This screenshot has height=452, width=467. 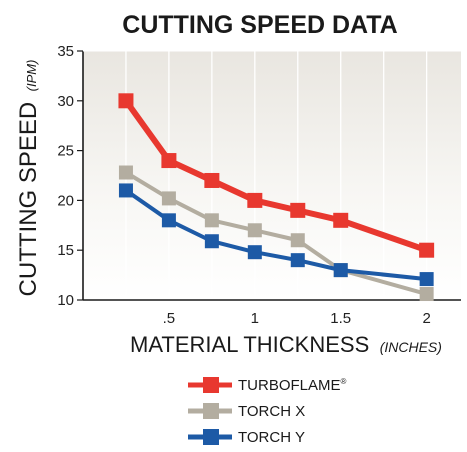 What do you see at coordinates (411, 347) in the screenshot?
I see `x-axis-unit: (INCHES)` at bounding box center [411, 347].